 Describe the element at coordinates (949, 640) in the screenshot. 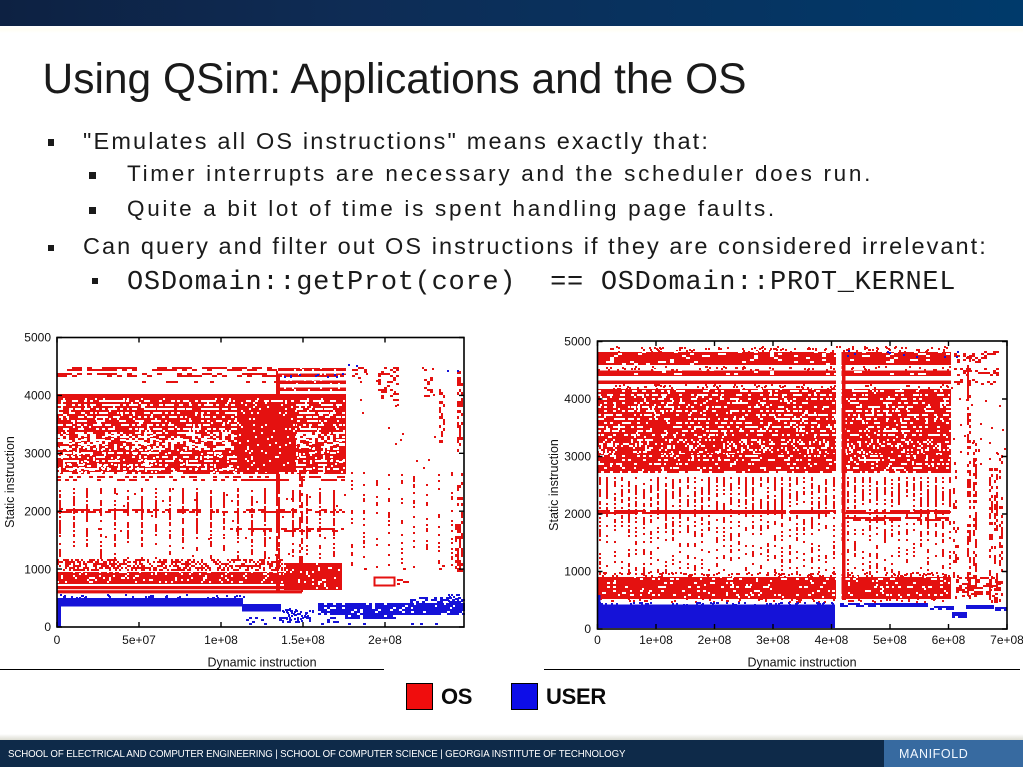

I see `svg-text: 6e+08` at that location.